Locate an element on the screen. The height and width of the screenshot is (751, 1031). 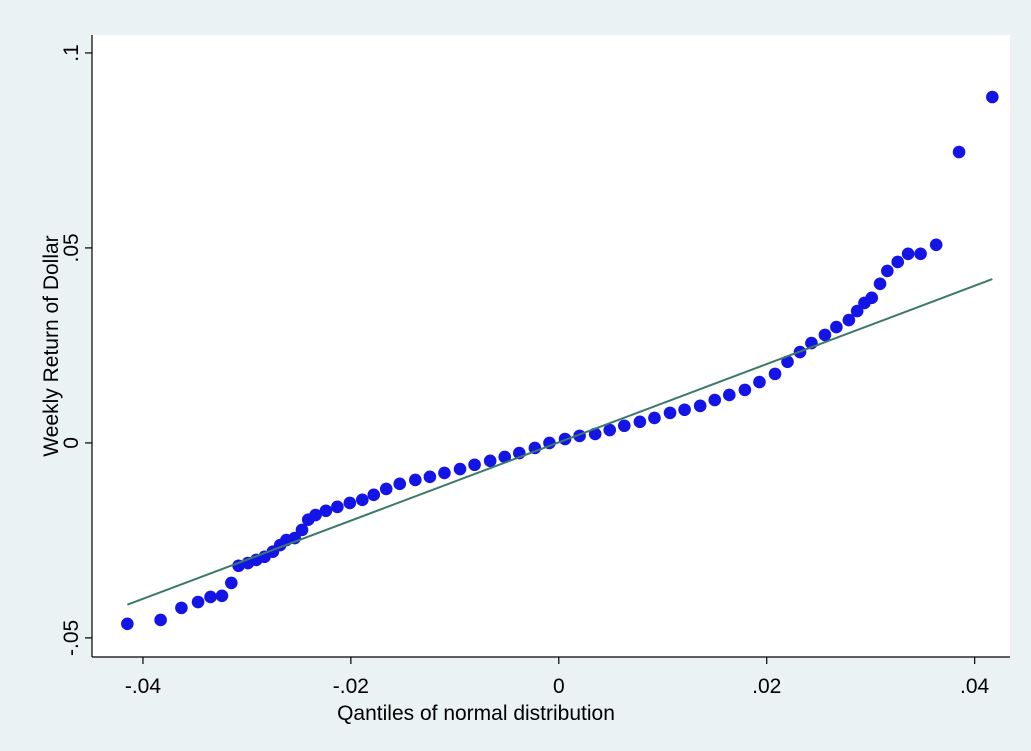
y-tick-label: 0 is located at coordinates (71, 443).